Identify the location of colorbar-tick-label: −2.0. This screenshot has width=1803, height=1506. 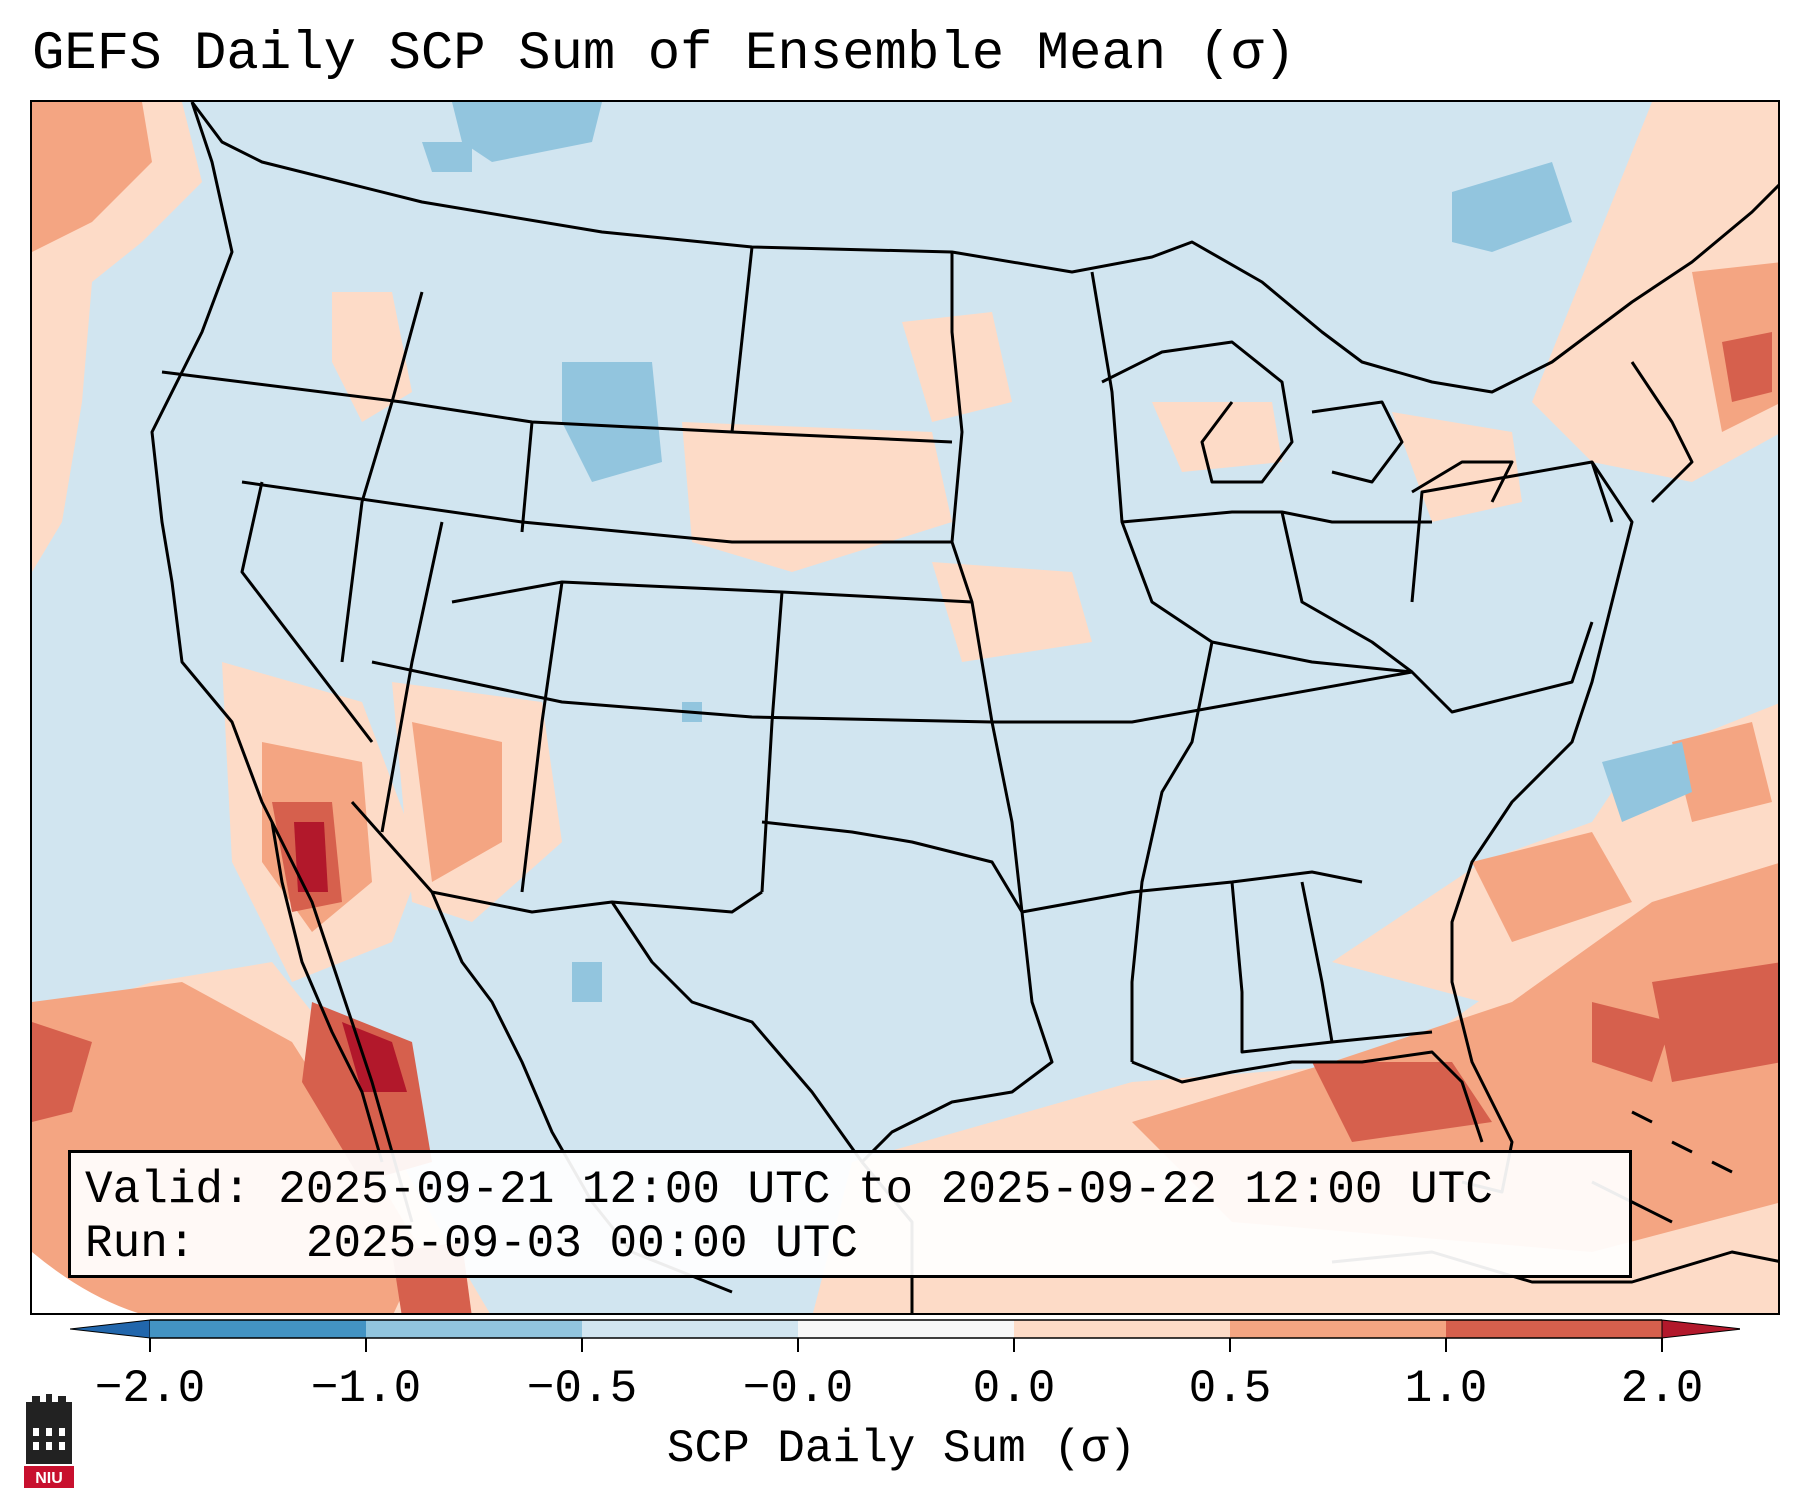
(150, 1389).